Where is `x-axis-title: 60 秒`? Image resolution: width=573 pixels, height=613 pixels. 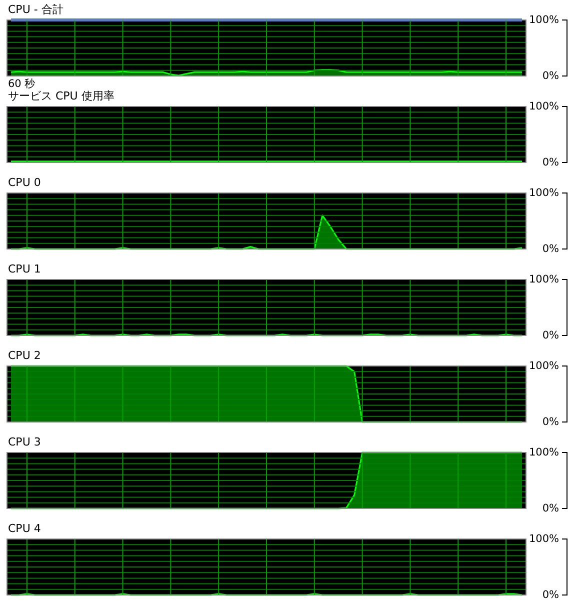 x-axis-title: 60 秒 is located at coordinates (22, 84).